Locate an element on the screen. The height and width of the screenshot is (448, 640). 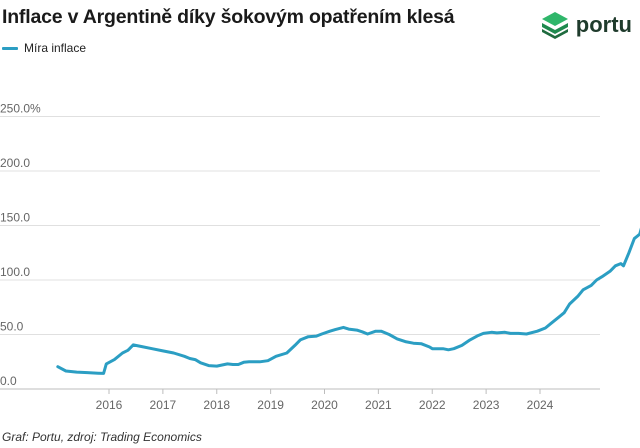
y-tick-label: 0.0 is located at coordinates (8, 381).